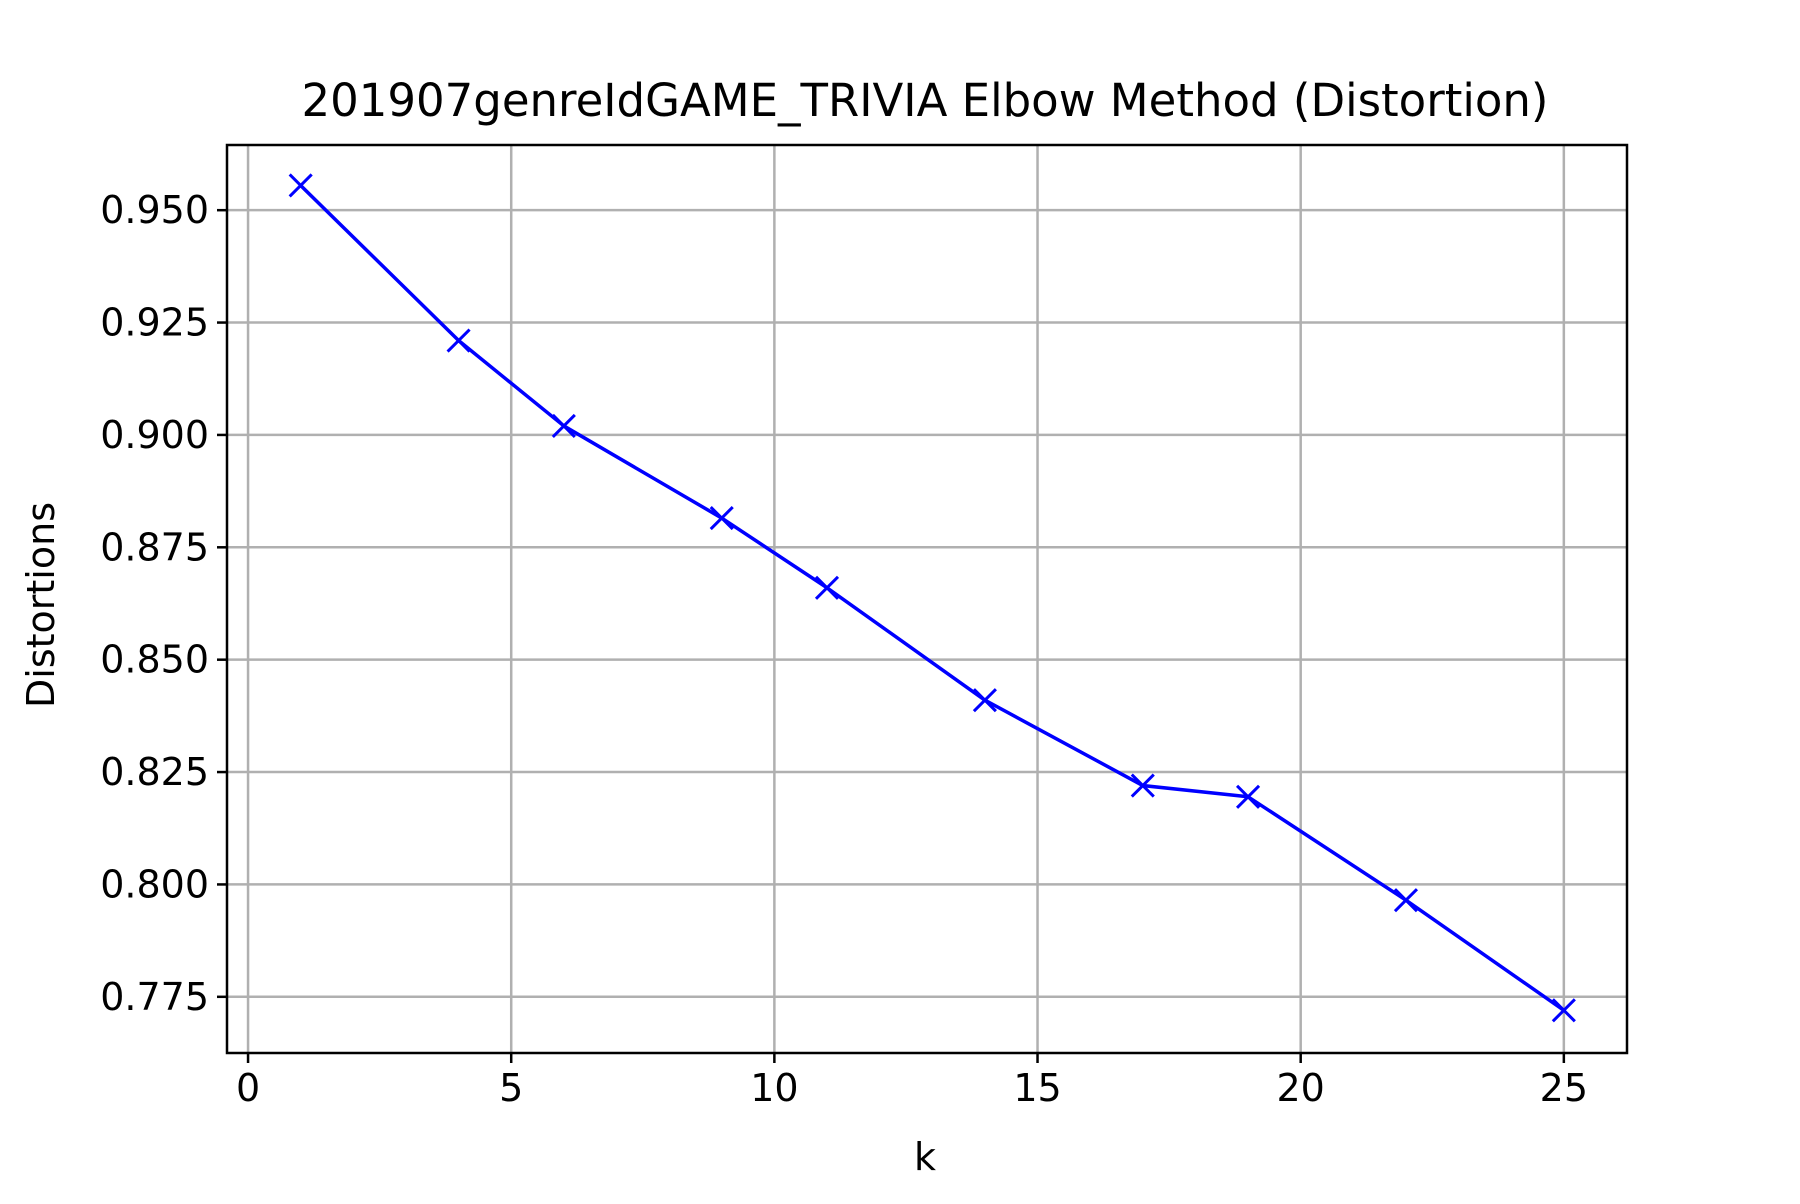 The width and height of the screenshot is (1800, 1204). Describe the element at coordinates (1564, 1088) in the screenshot. I see `x-tick-label: 25` at that location.